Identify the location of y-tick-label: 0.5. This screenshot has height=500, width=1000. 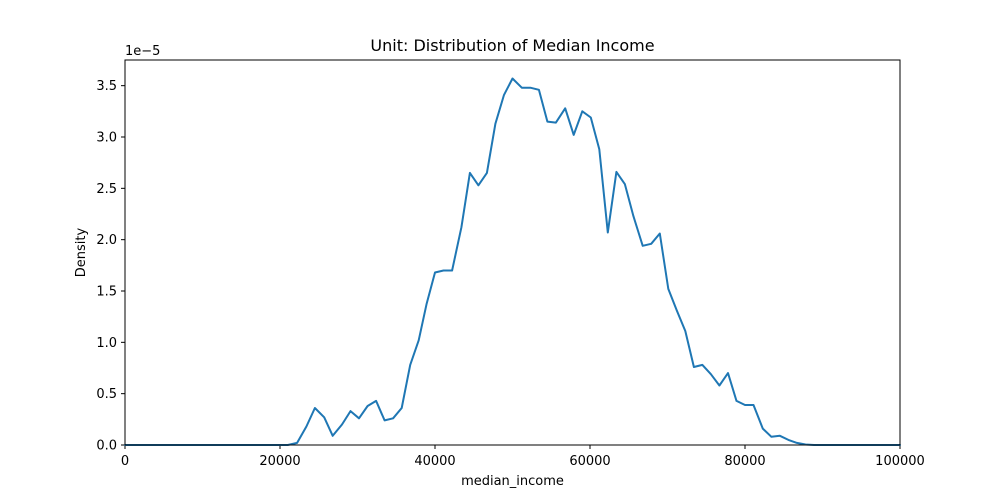
(106, 394).